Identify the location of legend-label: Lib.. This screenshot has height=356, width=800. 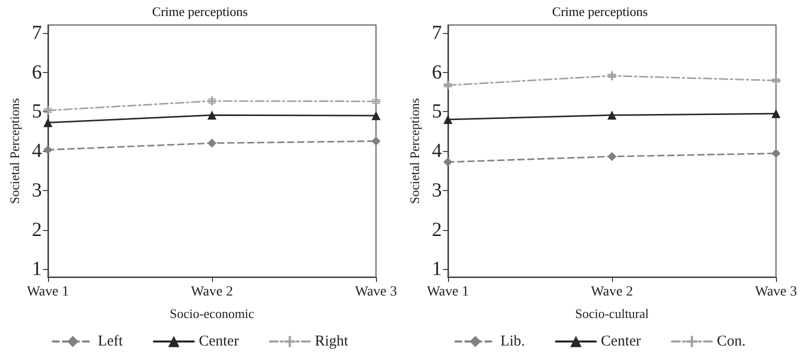
(512, 342).